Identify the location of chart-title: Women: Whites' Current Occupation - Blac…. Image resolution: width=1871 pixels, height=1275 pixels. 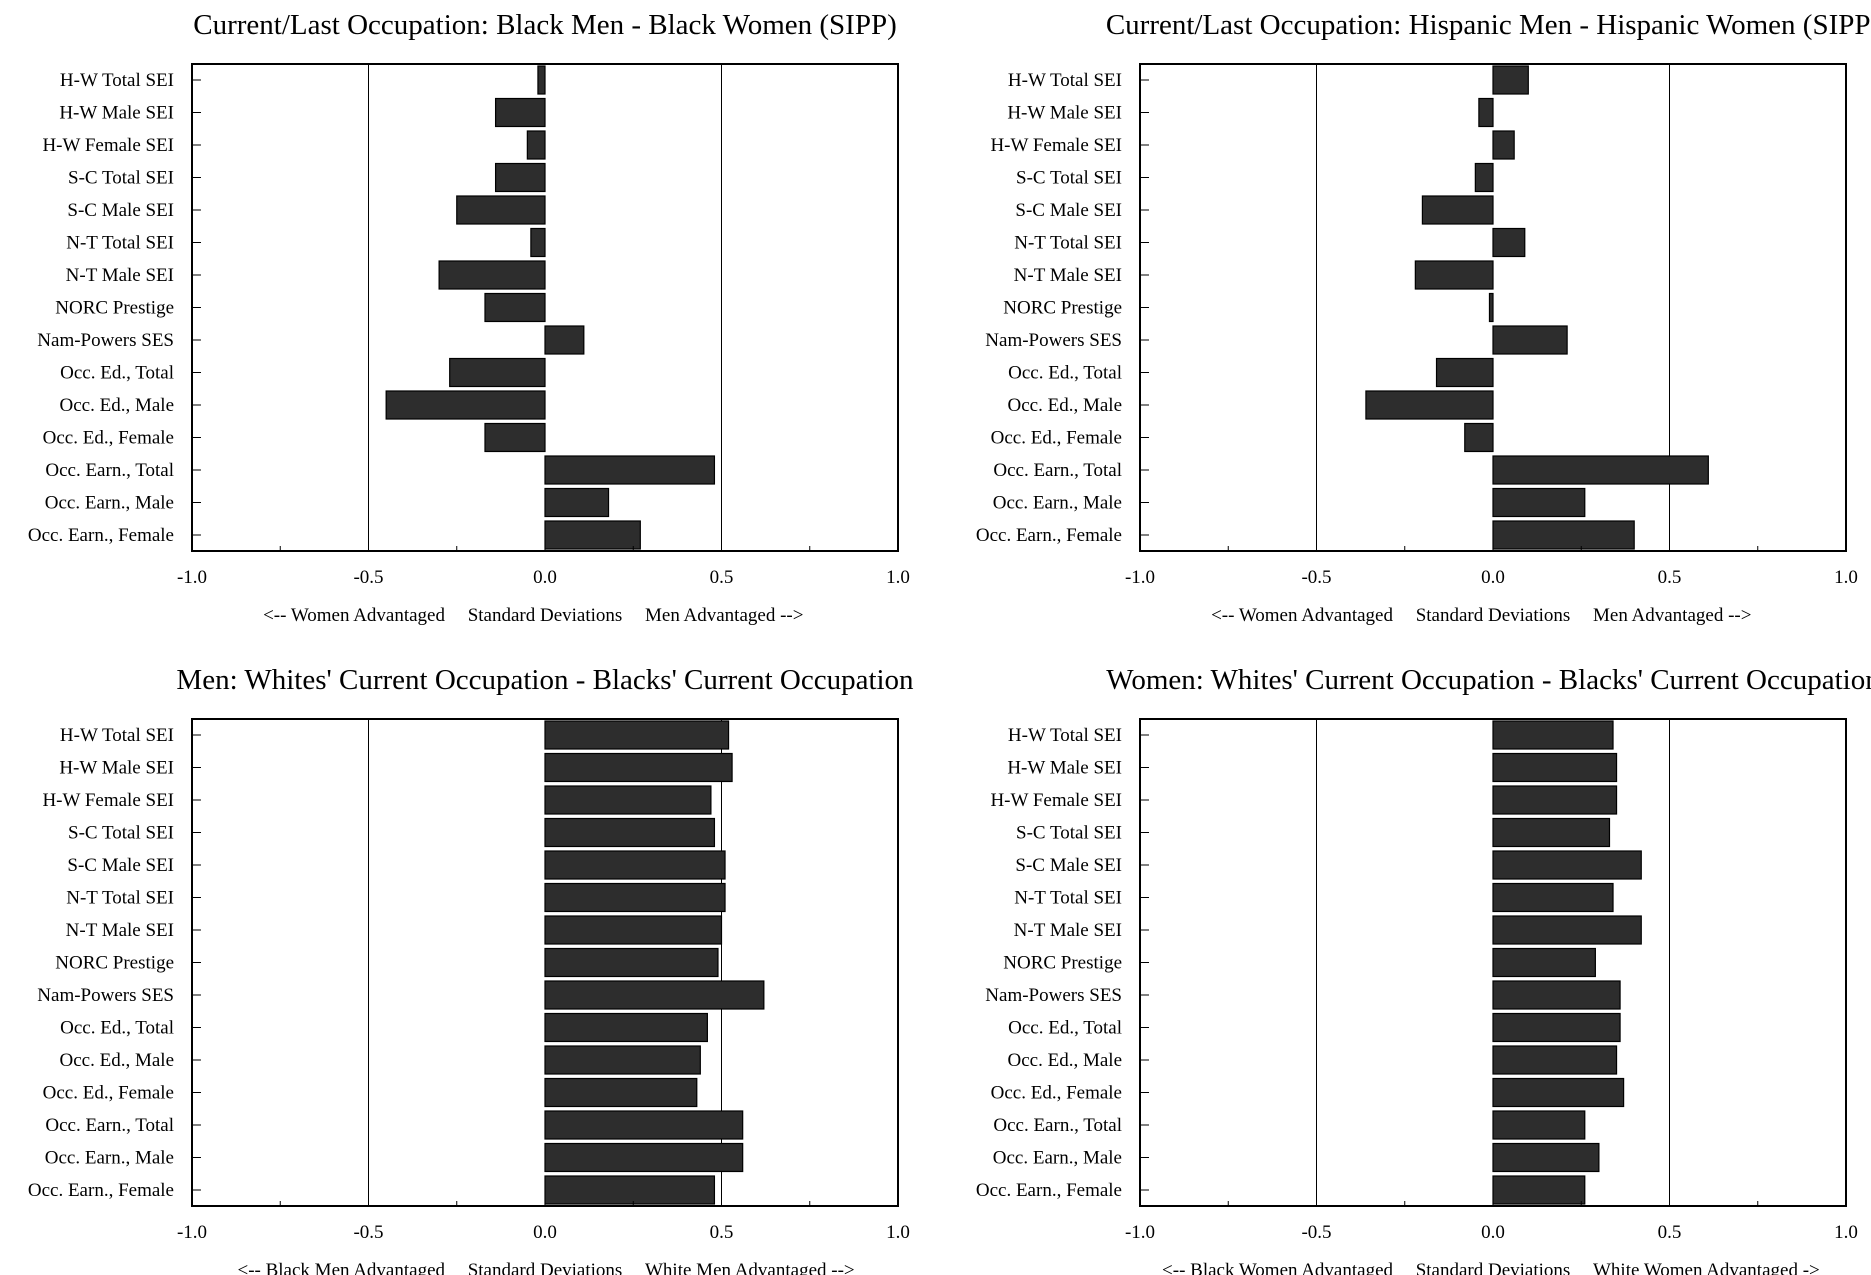
(1488, 680).